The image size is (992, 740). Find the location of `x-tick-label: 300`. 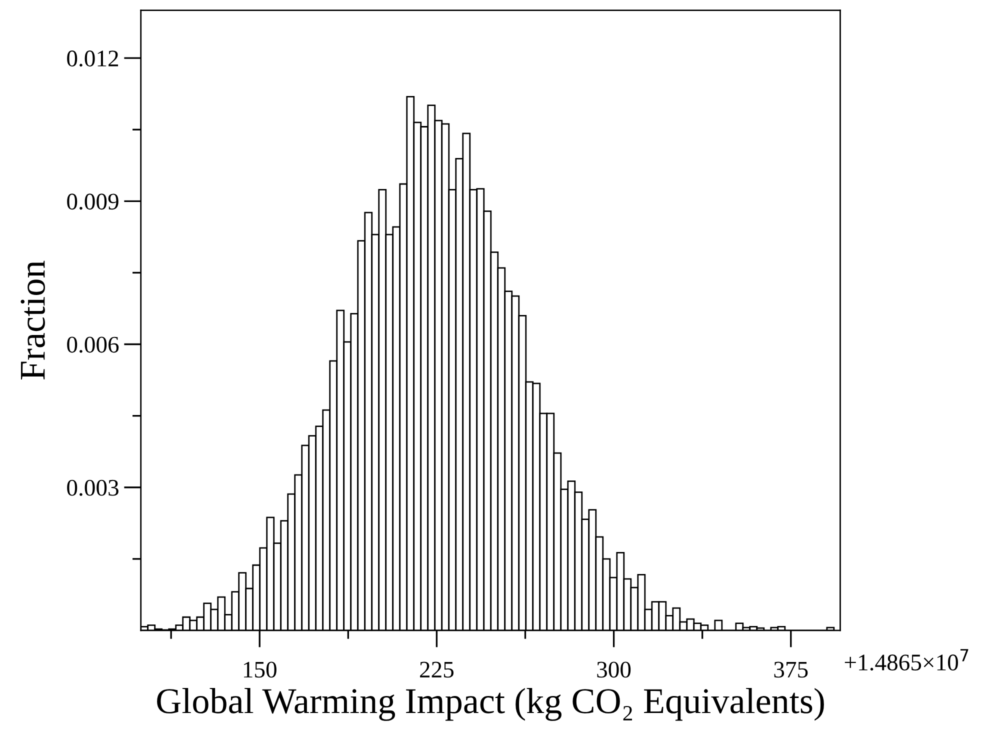

x-tick-label: 300 is located at coordinates (614, 670).